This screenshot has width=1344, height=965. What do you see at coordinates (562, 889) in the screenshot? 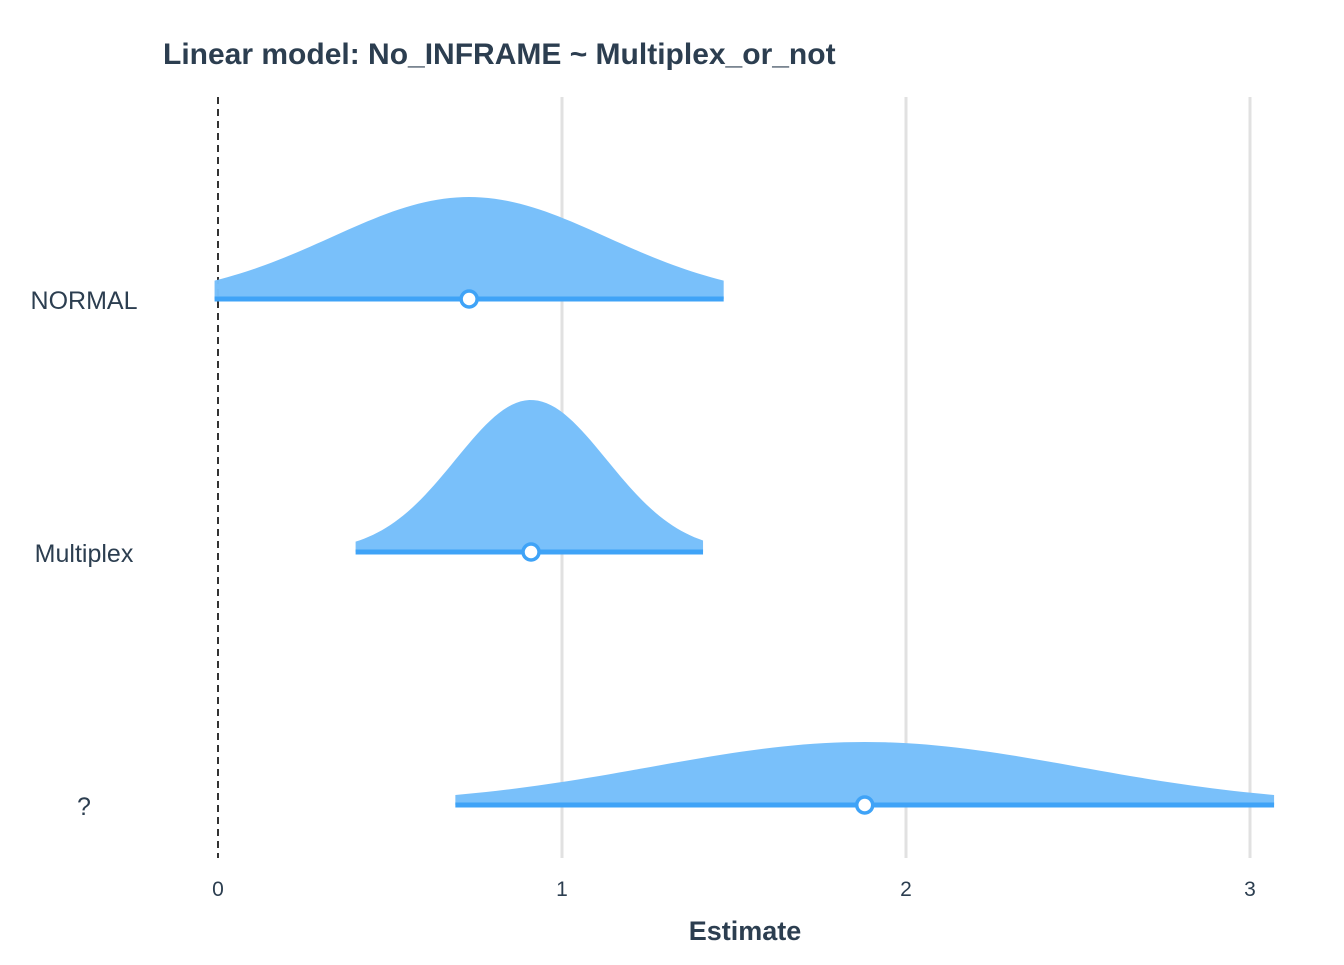
I see `x-tick-label: 1` at bounding box center [562, 889].